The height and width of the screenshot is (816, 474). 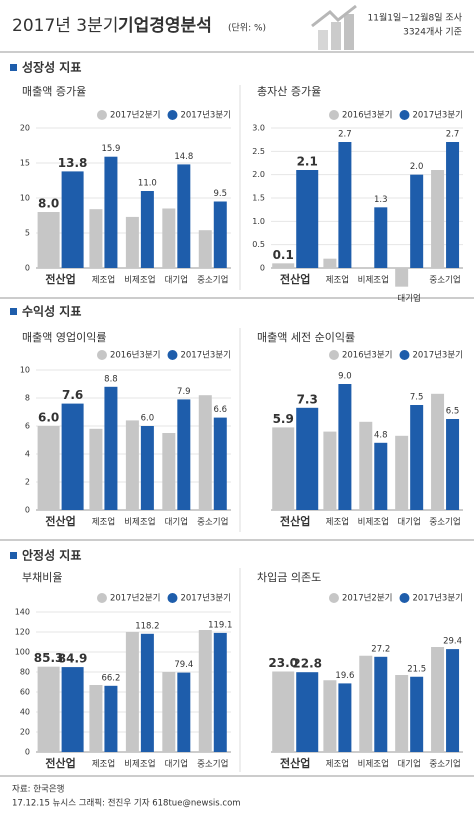 What do you see at coordinates (432, 32) in the screenshot?
I see `basis: 3324개사 기준` at bounding box center [432, 32].